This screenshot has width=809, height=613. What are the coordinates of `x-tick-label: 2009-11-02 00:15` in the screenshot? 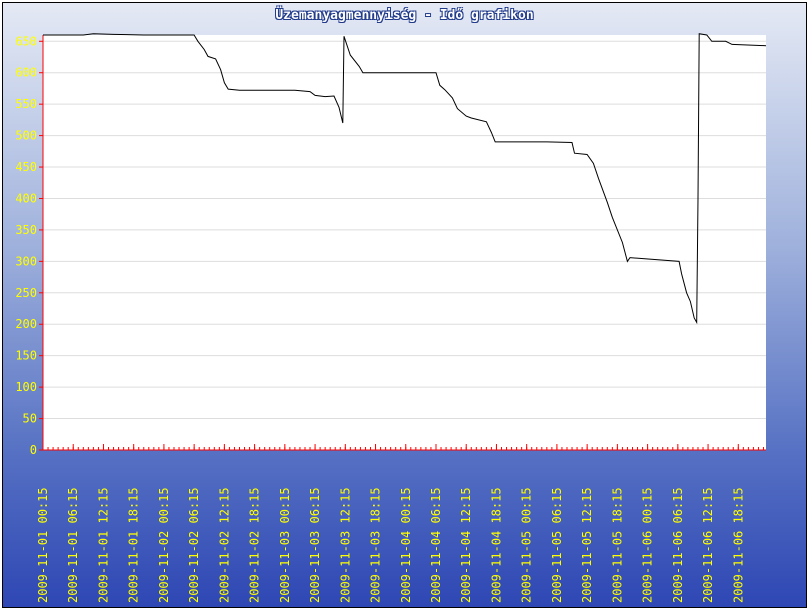 It's located at (164, 545).